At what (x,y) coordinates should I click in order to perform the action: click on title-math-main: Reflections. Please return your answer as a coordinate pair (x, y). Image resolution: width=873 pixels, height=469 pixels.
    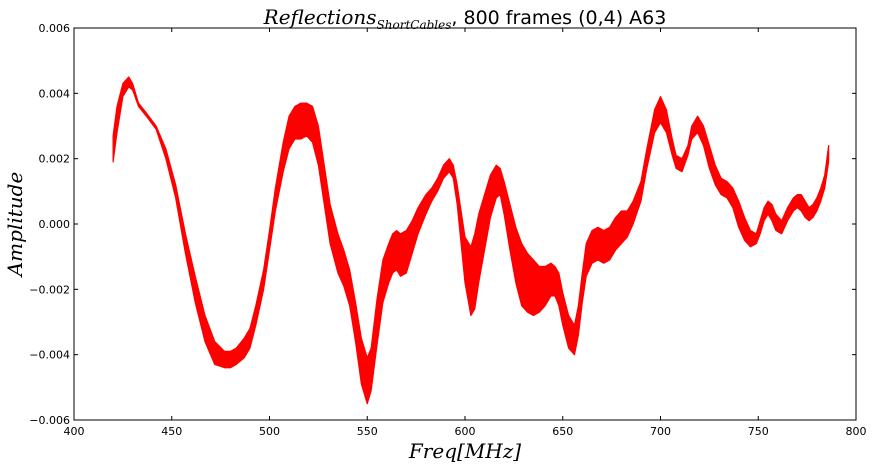
    Looking at the image, I should click on (320, 17).